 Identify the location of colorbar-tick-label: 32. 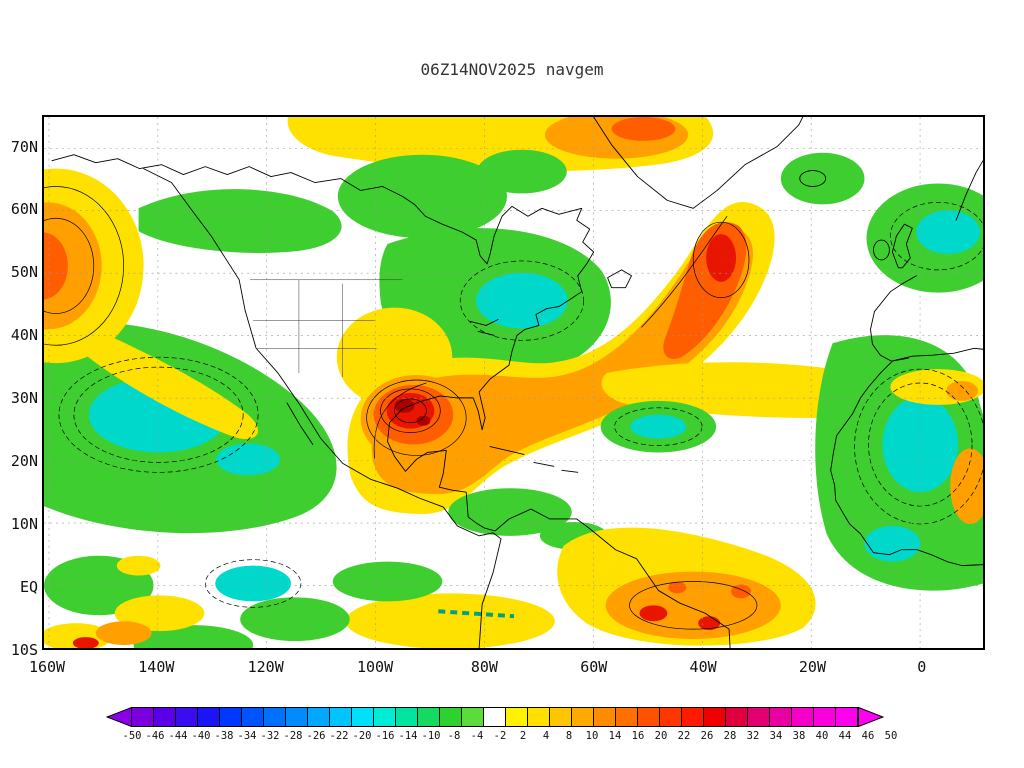
(753, 736).